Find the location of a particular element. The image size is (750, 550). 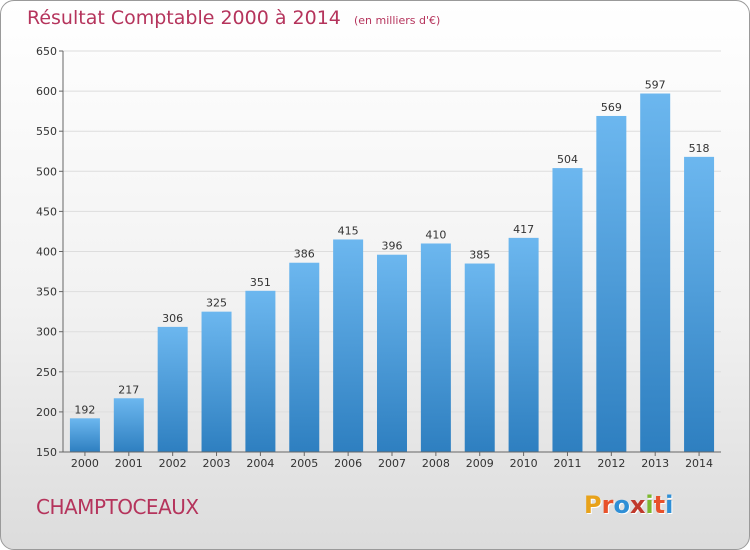

data-label: 597 is located at coordinates (655, 85).